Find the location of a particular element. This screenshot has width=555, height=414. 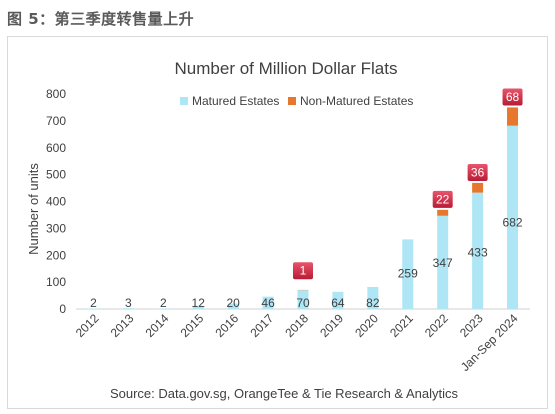

matured-value-label: 12 is located at coordinates (199, 303).